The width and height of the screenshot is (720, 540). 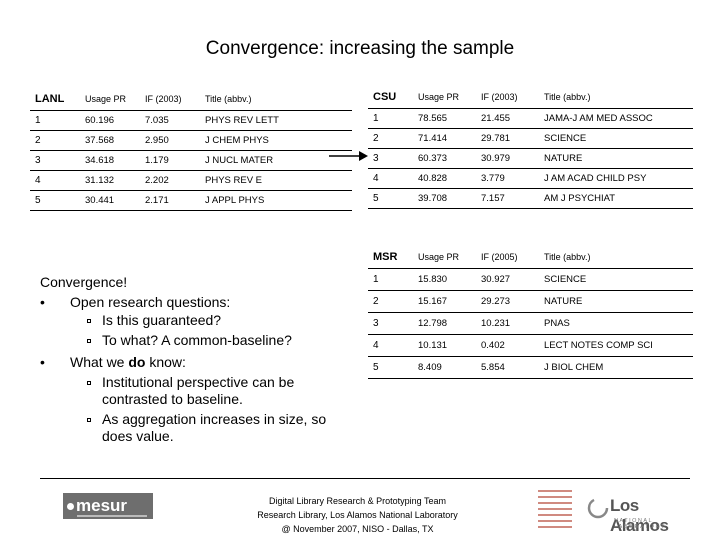 What do you see at coordinates (507, 257) in the screenshot?
I see `column-header: IF (2005)` at bounding box center [507, 257].